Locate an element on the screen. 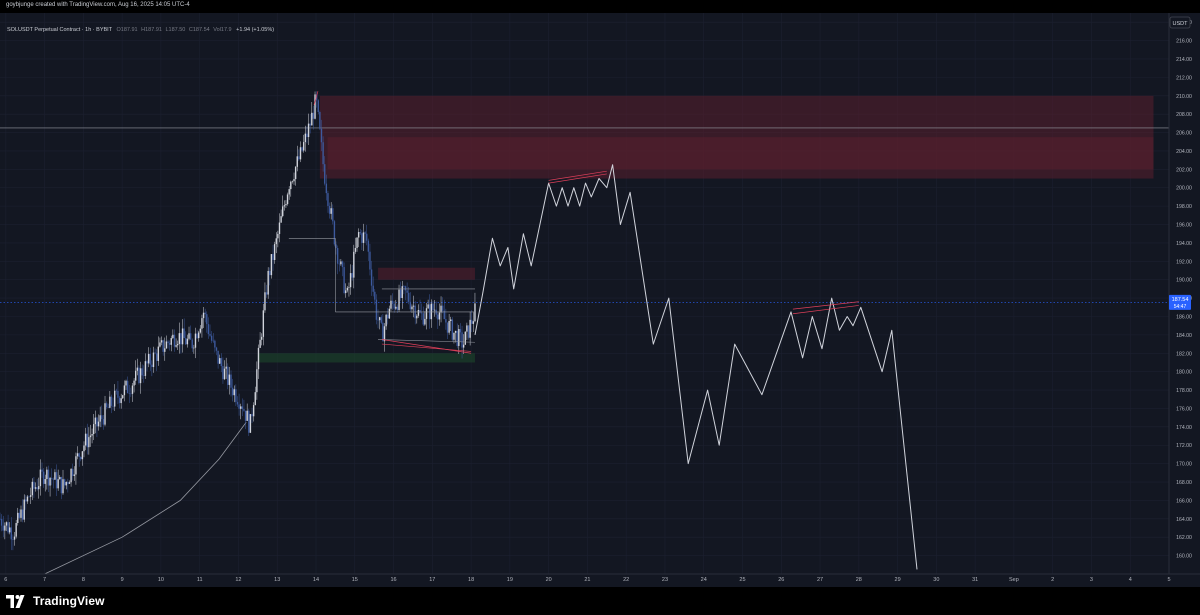 This screenshot has width=1200, height=615. time-tick-label: 16 is located at coordinates (393, 580).